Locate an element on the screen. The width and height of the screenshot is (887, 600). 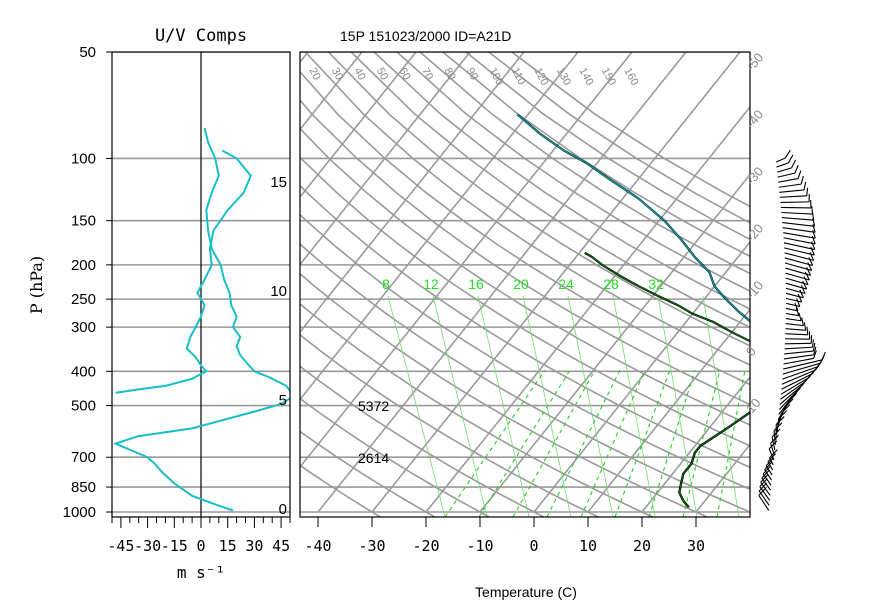
skewt-xtick-label: -40 is located at coordinates (317, 546).